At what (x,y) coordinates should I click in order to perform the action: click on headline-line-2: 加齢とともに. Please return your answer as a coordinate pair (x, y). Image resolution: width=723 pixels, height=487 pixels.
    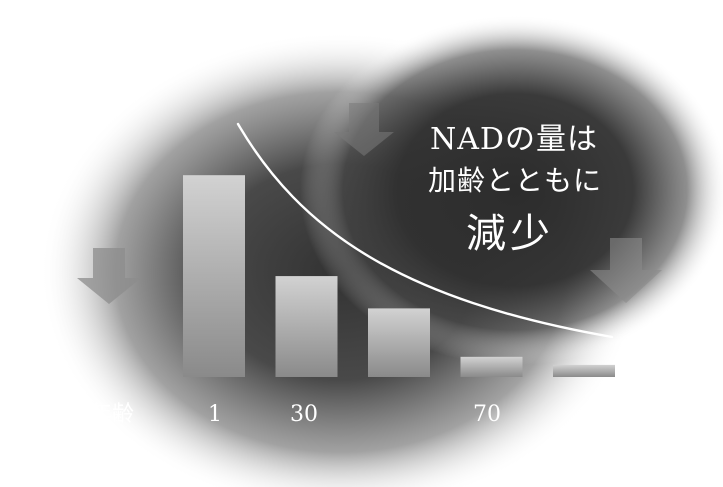
    Looking at the image, I should click on (515, 180).